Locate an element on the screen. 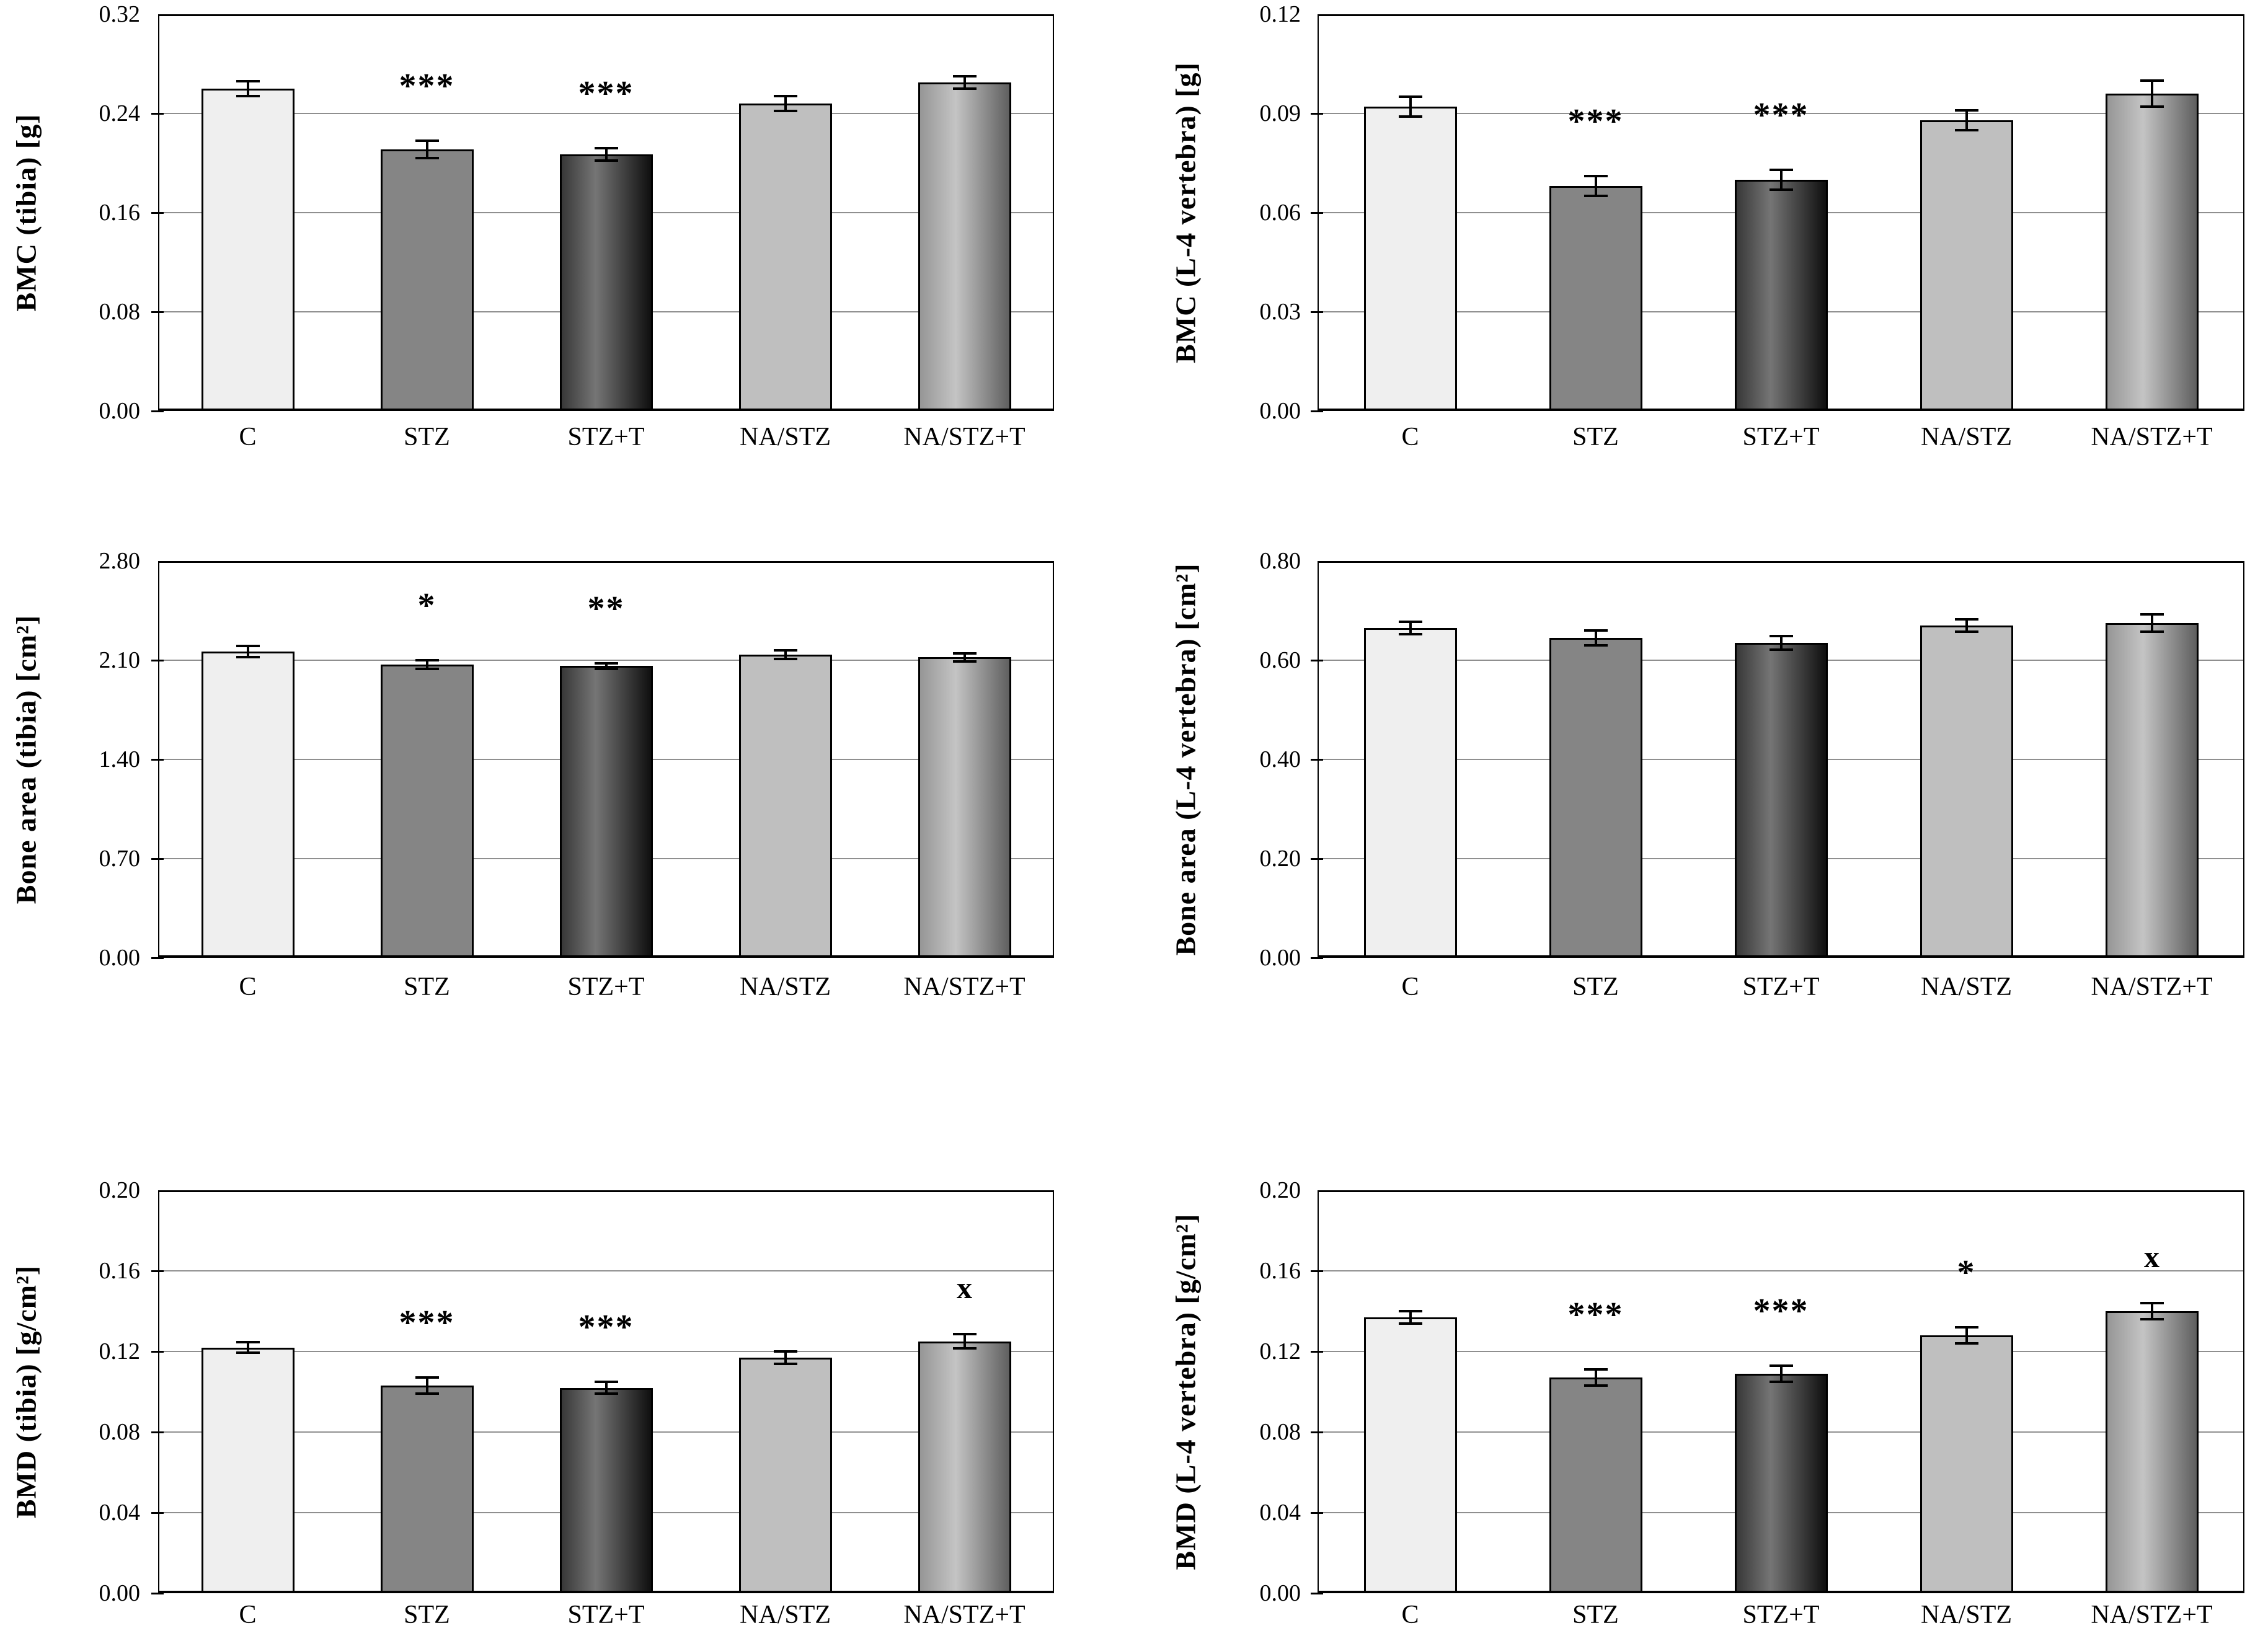 This screenshot has height=1636, width=2268. significance-marker: * is located at coordinates (426, 606).